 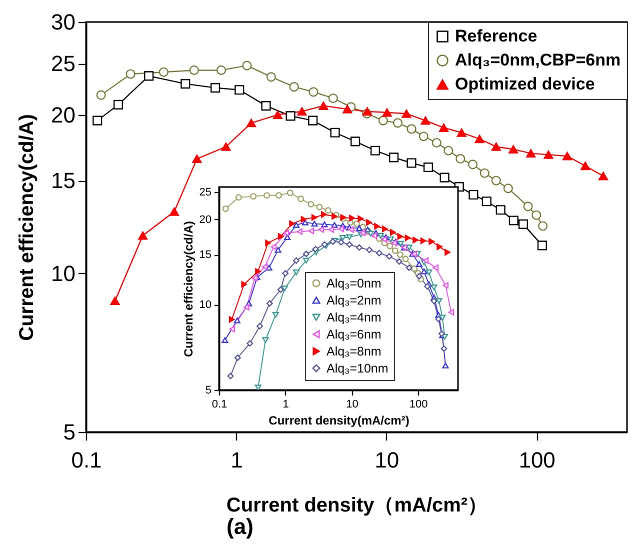 I want to click on legend-label: Alq₃=10nm, so click(x=357, y=368).